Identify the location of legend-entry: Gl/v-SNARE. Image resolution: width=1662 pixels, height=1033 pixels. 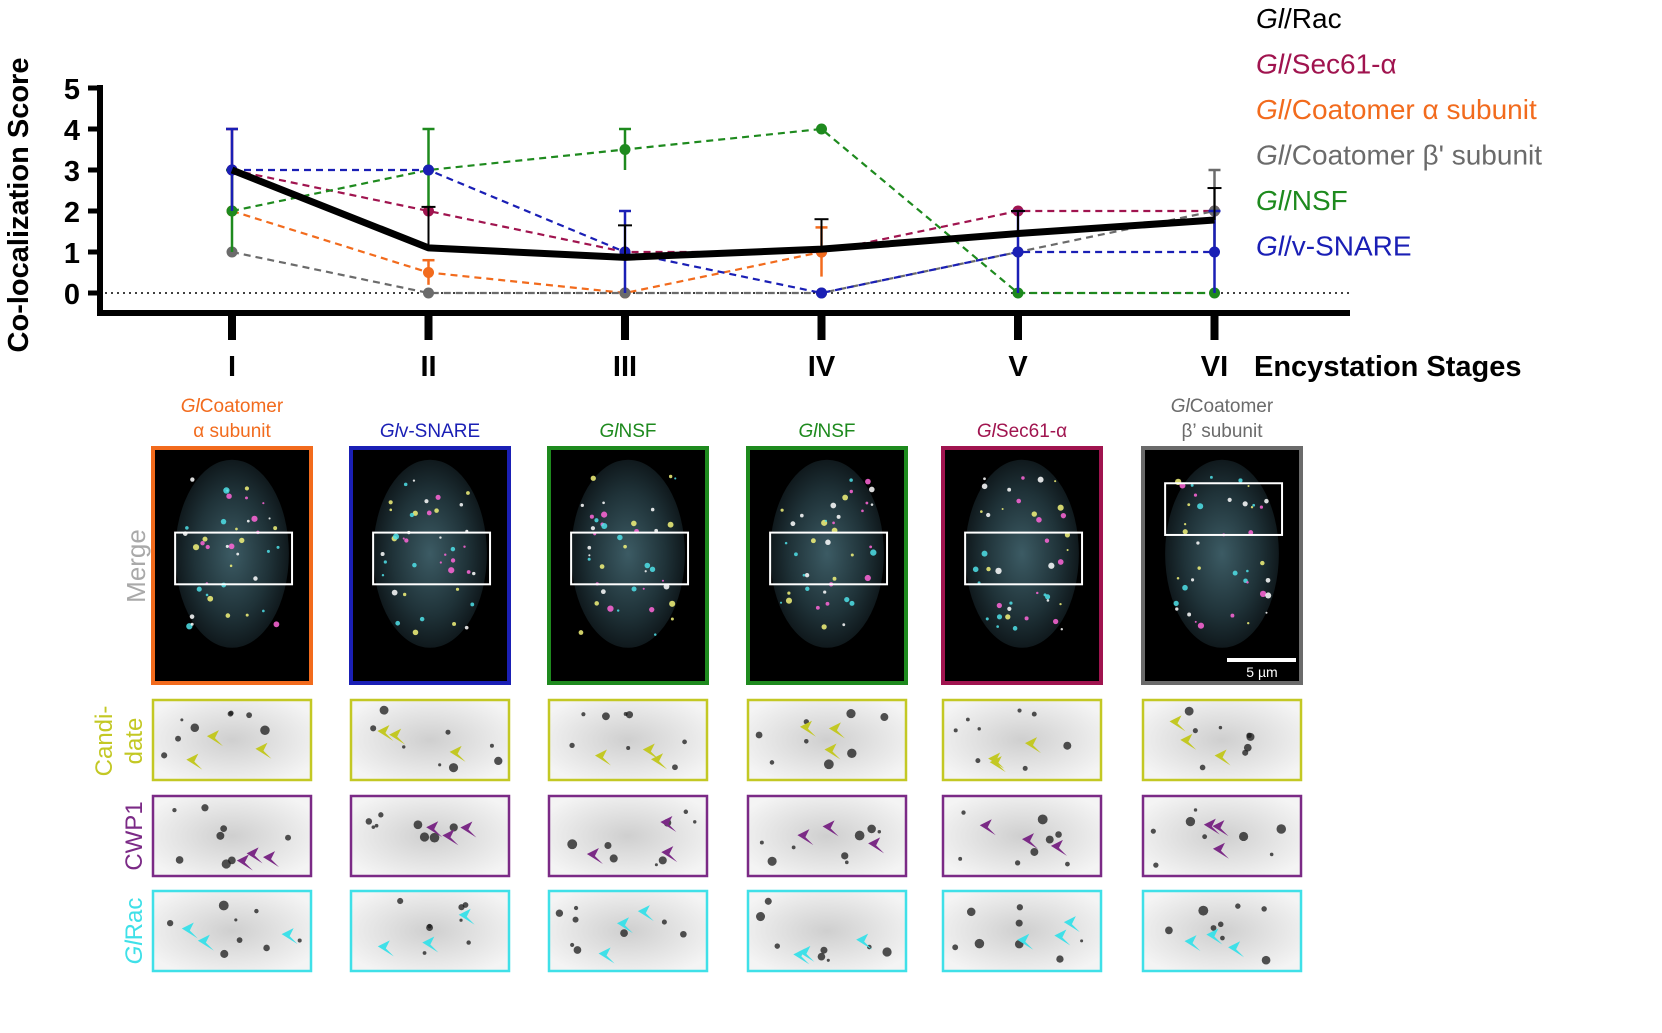
(1334, 246).